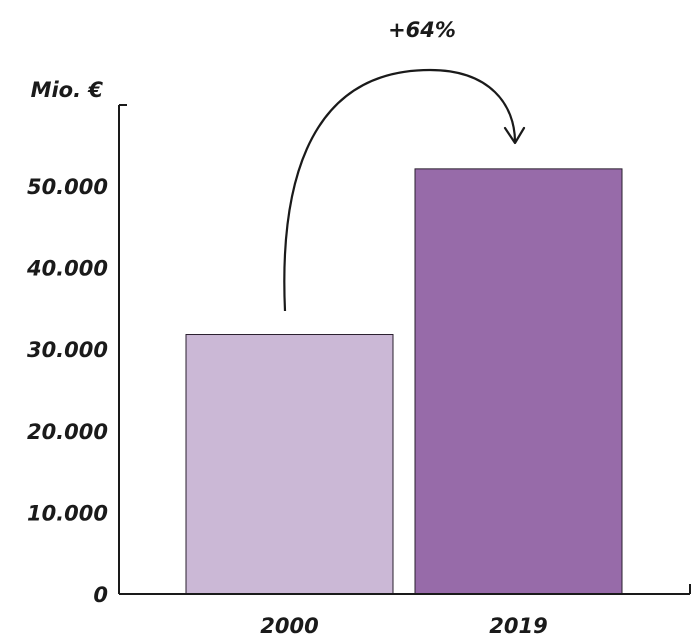 The height and width of the screenshot is (639, 696). Describe the element at coordinates (67, 350) in the screenshot. I see `y-tick-label: 30.000` at that location.